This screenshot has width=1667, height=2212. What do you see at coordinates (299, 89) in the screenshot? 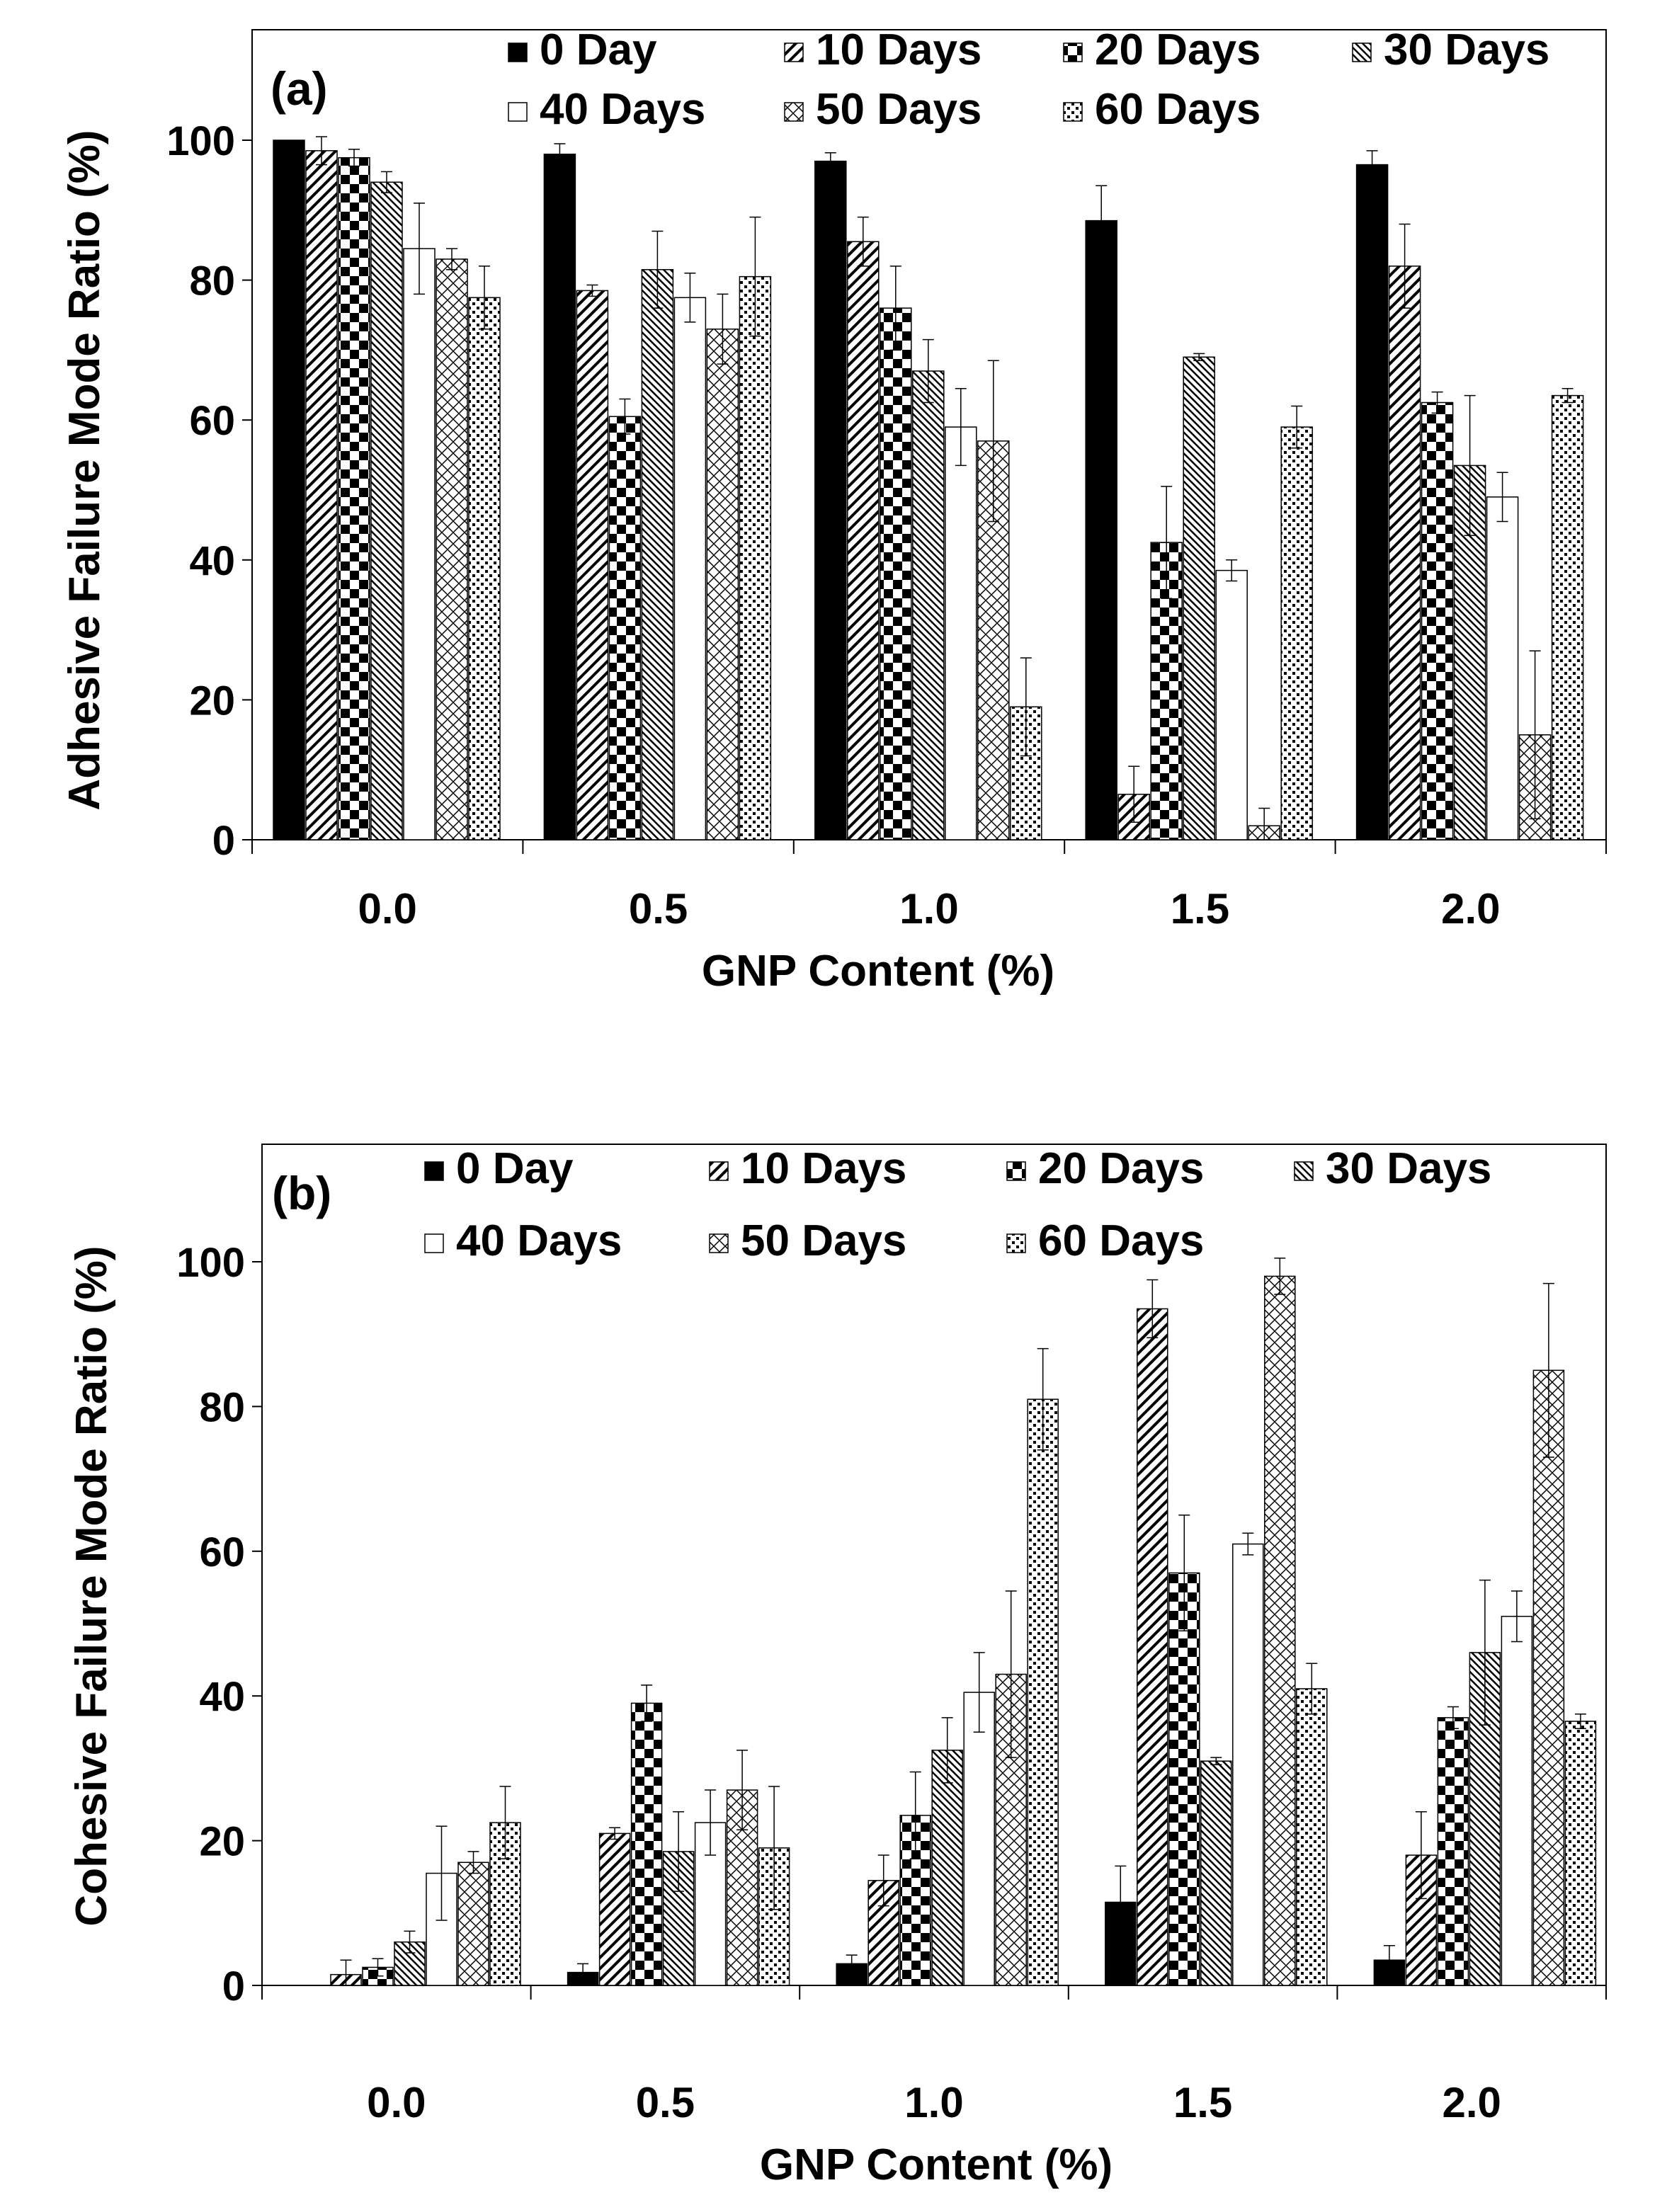
I see `panel-label: (a)` at bounding box center [299, 89].